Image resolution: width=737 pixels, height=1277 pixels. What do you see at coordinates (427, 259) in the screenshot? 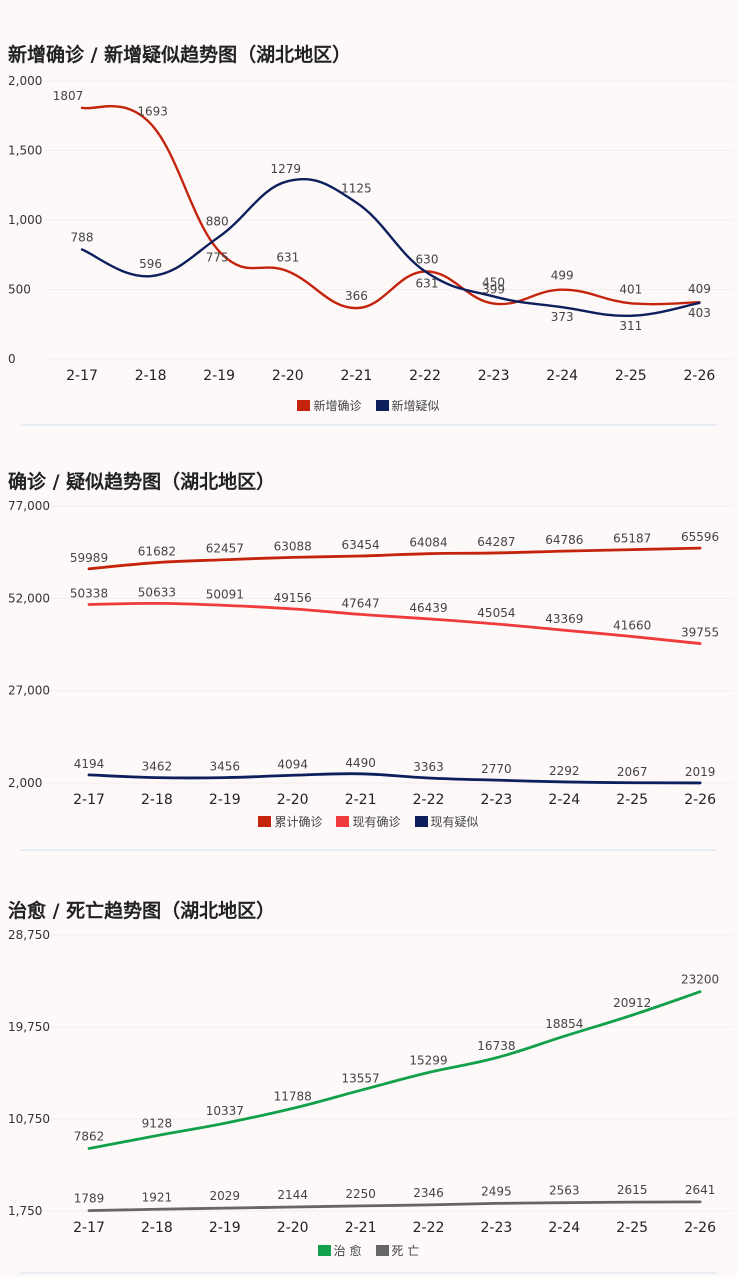
I see `data-label: 630` at bounding box center [427, 259].